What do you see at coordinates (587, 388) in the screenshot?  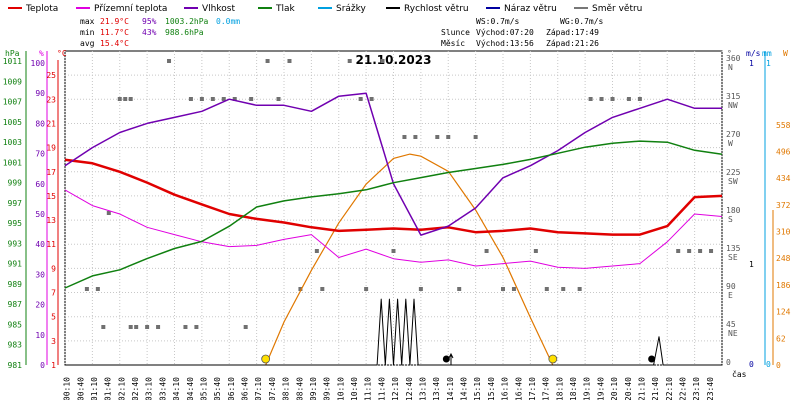 I see `time-tick: 19:10` at bounding box center [587, 388].